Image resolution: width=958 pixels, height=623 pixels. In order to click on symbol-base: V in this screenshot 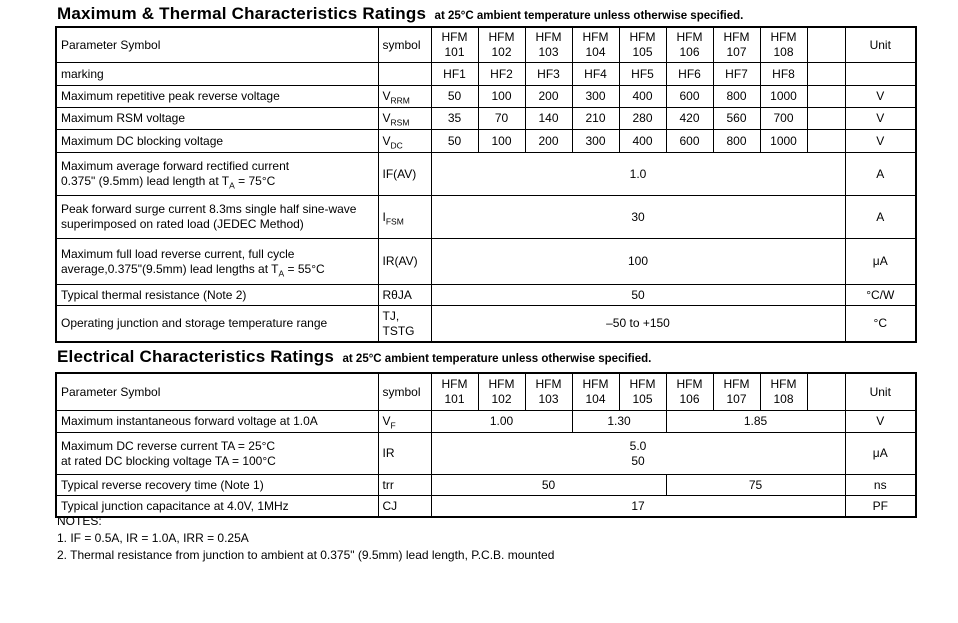, I will do `click(386, 421)`.